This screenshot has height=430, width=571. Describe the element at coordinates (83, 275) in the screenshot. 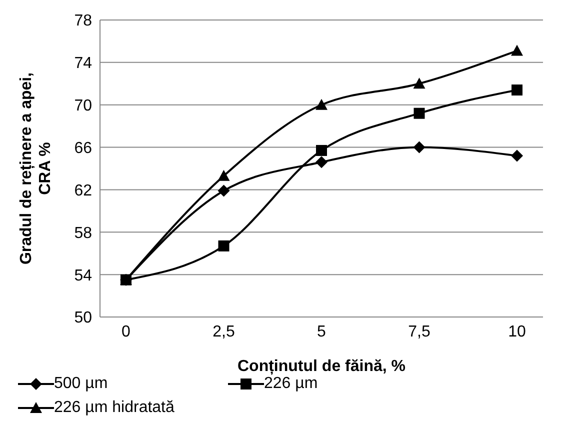

I see `y-tick-label: 54` at that location.